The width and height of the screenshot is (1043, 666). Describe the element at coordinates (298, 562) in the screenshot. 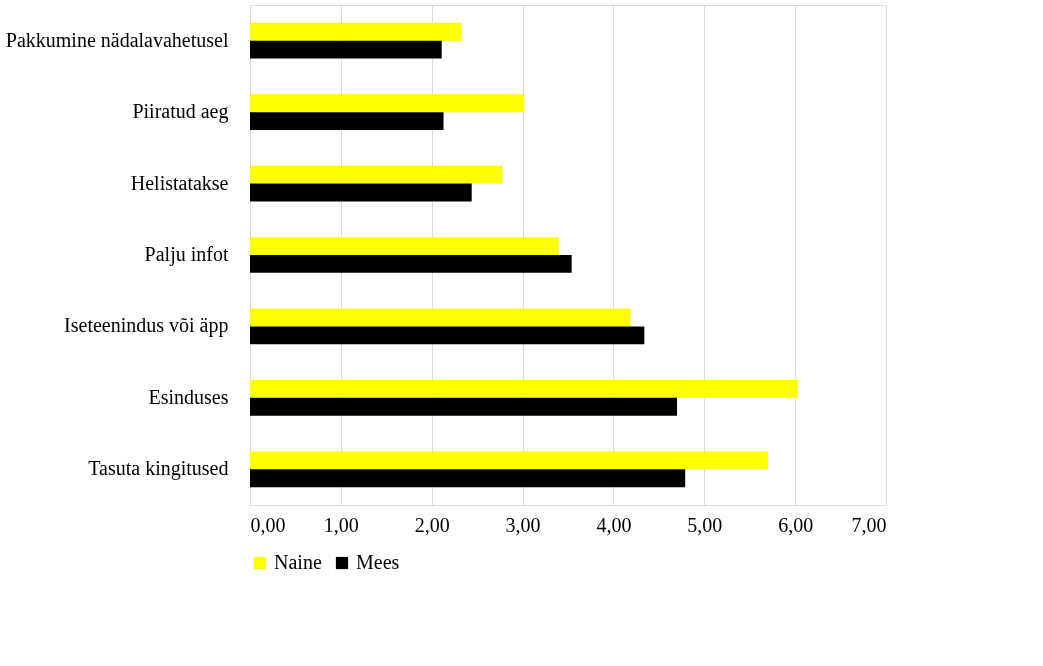

I see `legend-label: Naine` at that location.